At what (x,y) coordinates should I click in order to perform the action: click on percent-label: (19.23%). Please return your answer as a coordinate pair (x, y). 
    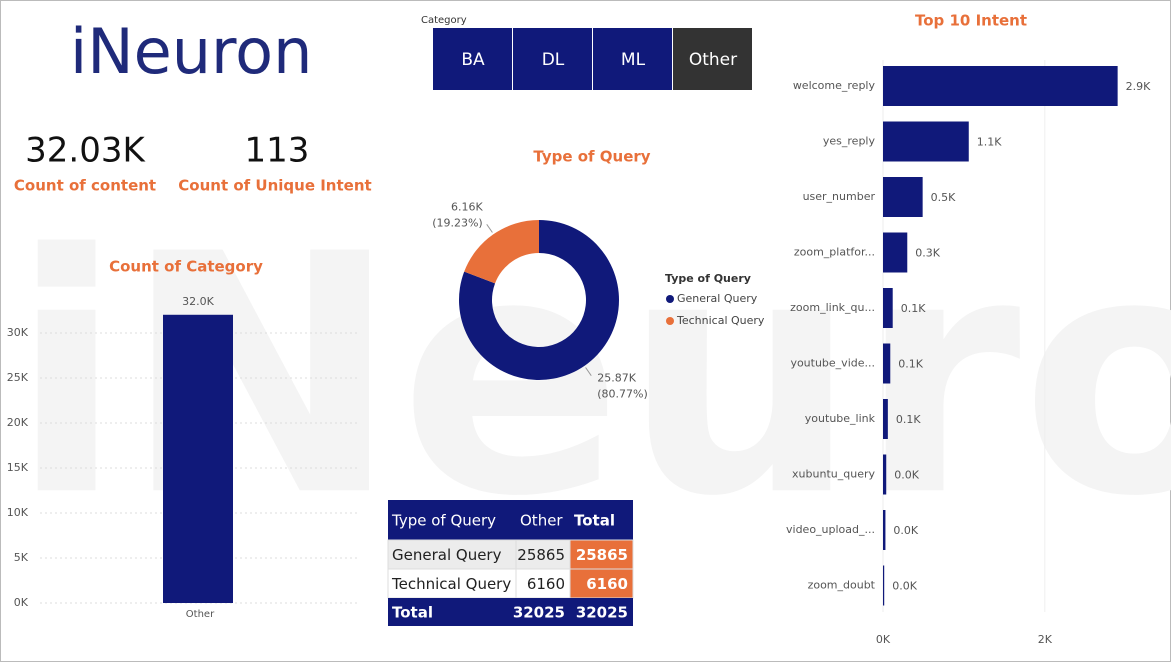
    Looking at the image, I should click on (457, 222).